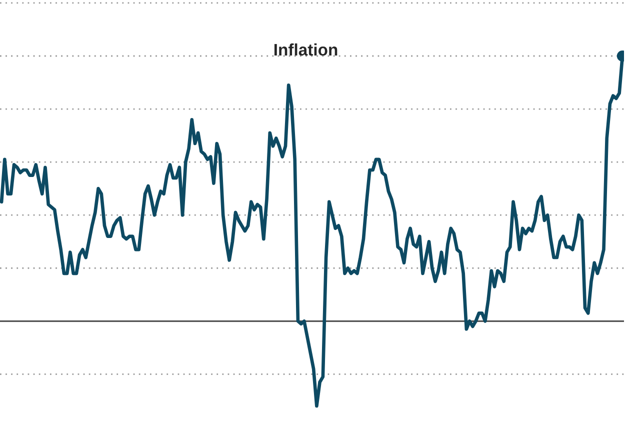 The width and height of the screenshot is (640, 427). I want to click on chart-title: Inflation, so click(306, 49).